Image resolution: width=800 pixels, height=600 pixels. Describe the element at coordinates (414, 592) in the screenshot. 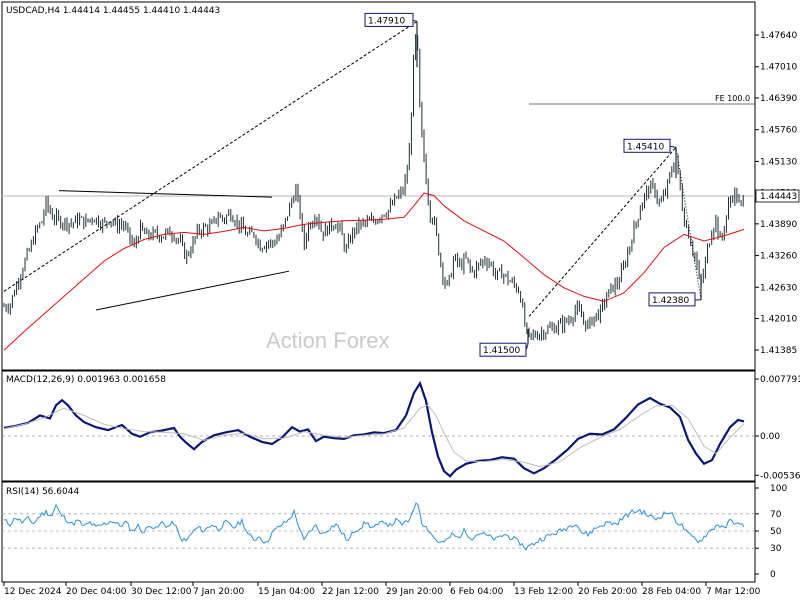

I see `time-tick-label: 29 Jan 20:00` at that location.